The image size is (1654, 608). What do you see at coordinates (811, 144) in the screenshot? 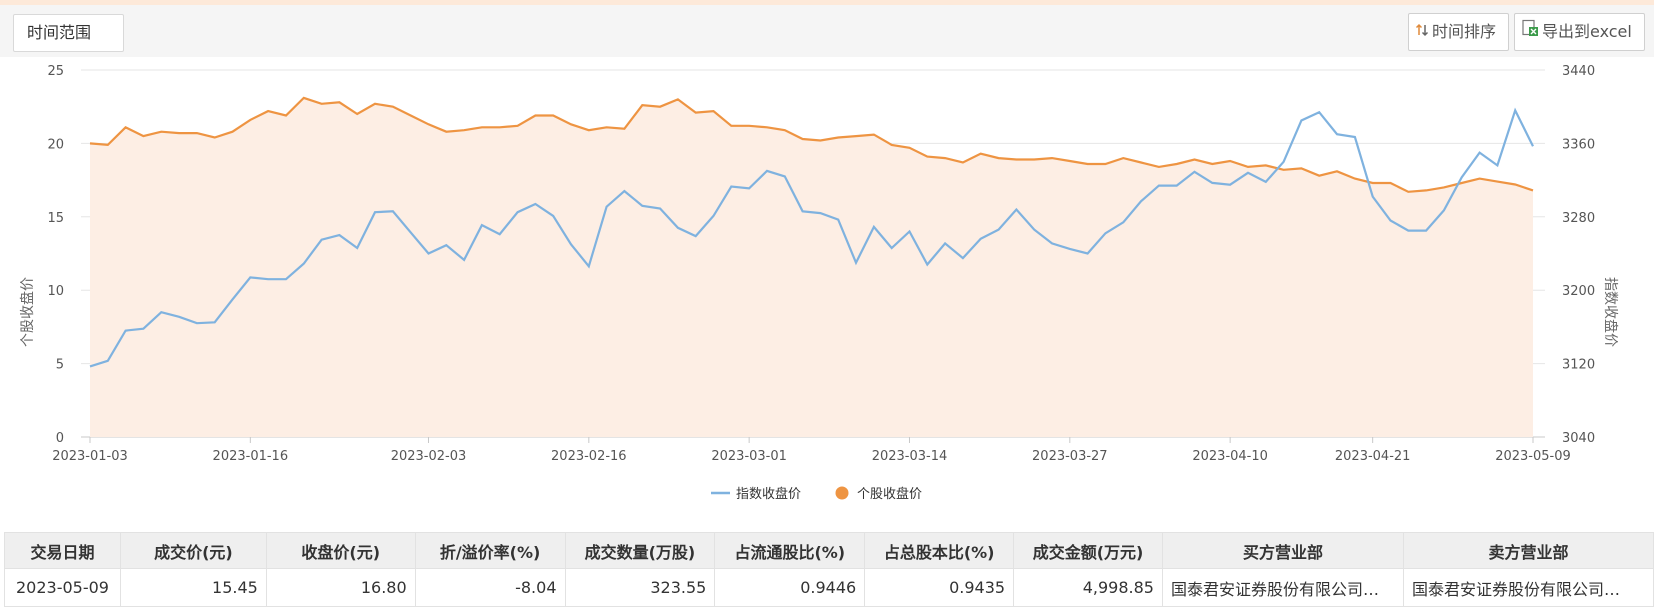
I see `stock-price-line` at bounding box center [811, 144].